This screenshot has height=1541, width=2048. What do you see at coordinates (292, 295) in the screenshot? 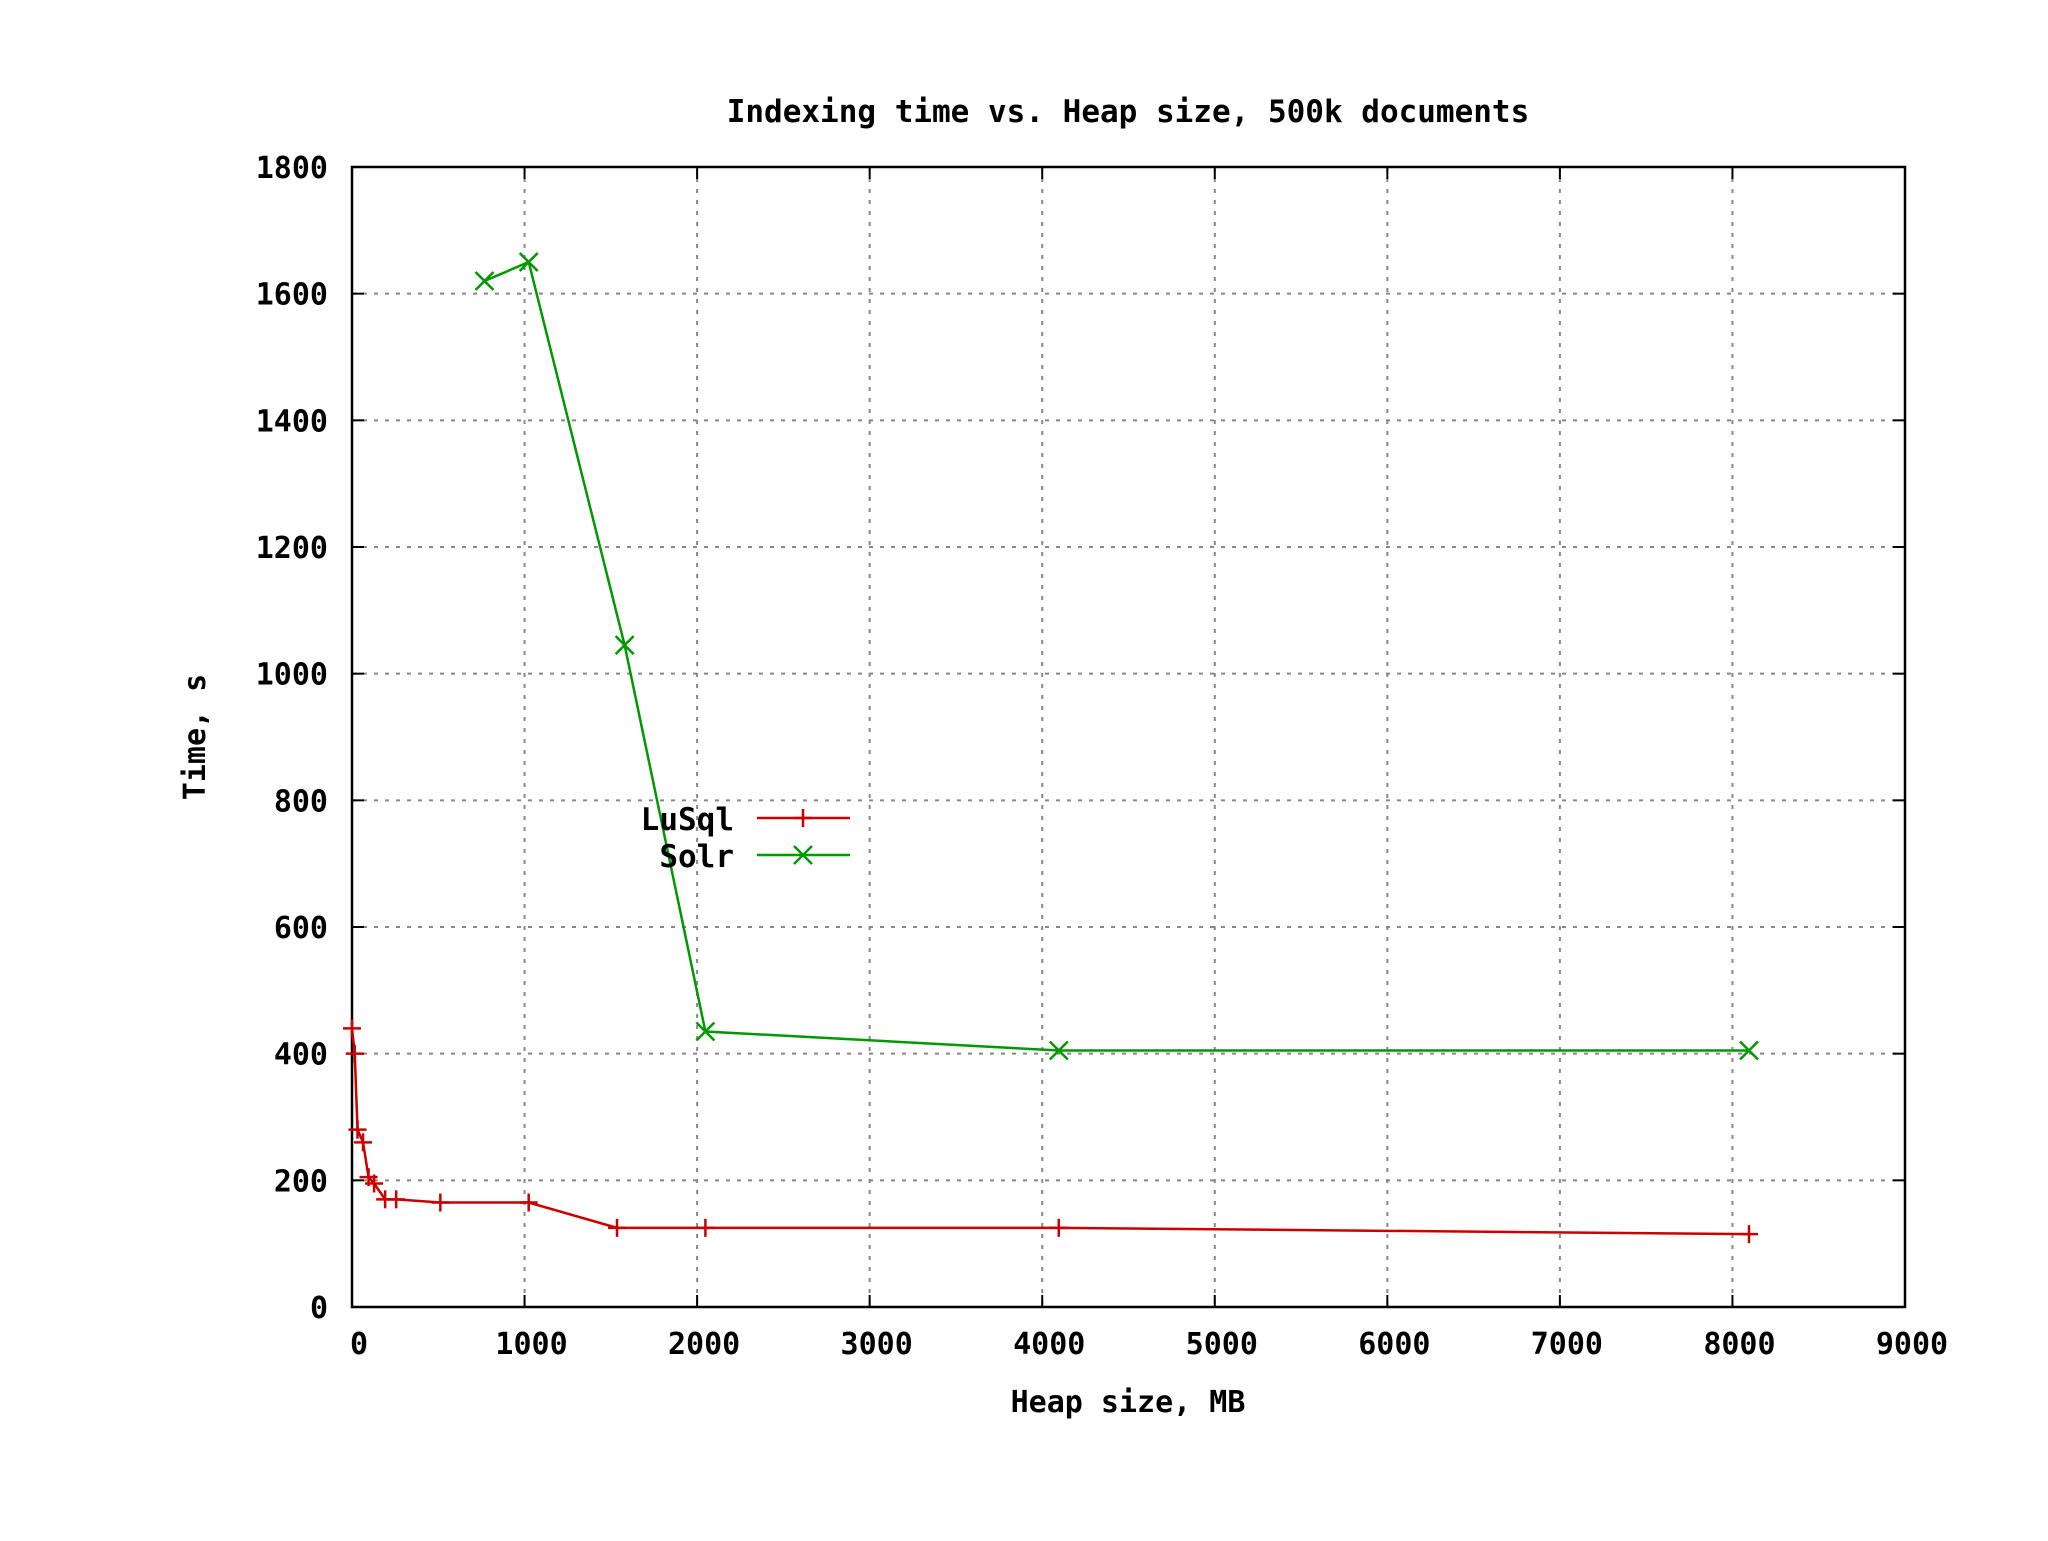
I see `y-tick-label: 1600` at bounding box center [292, 295].